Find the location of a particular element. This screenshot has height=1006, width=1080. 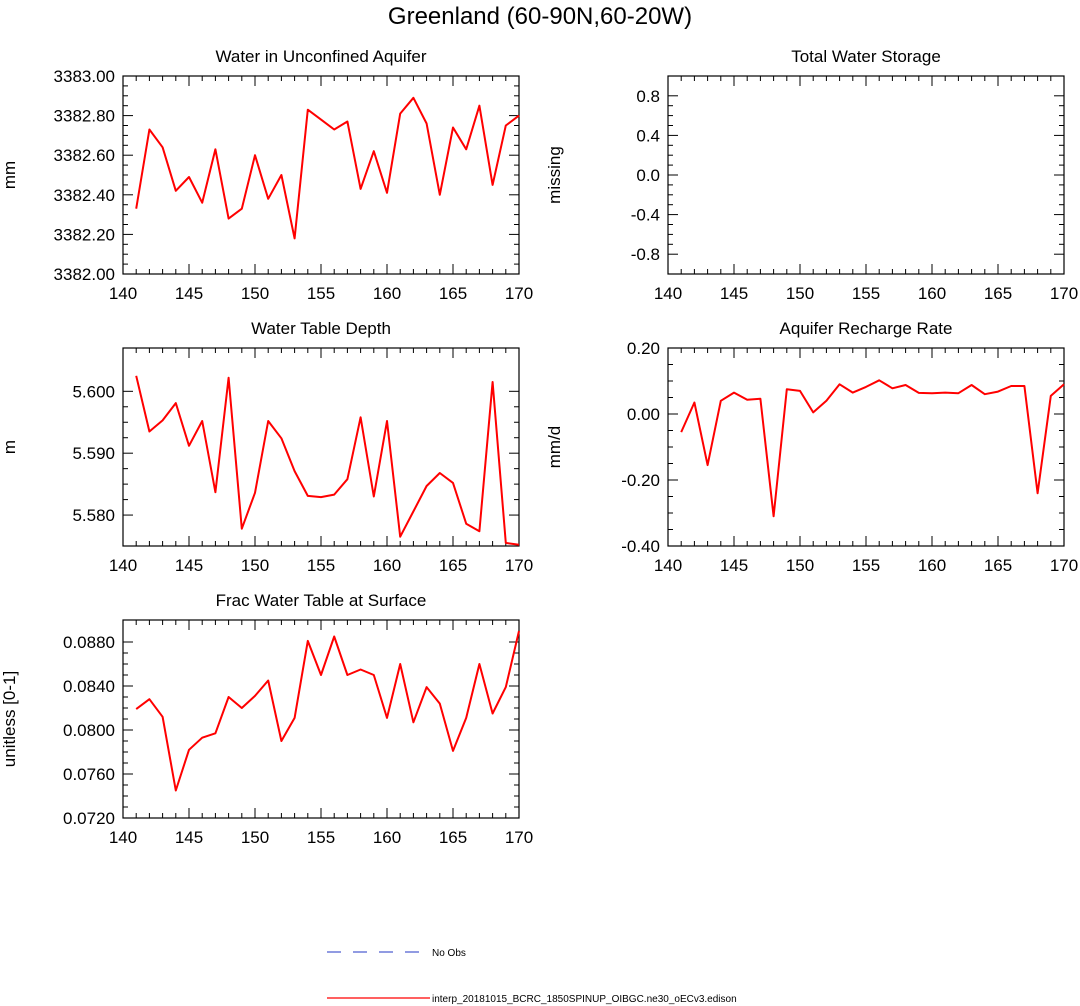

y-tick-label: 0.4 is located at coordinates (648, 135).